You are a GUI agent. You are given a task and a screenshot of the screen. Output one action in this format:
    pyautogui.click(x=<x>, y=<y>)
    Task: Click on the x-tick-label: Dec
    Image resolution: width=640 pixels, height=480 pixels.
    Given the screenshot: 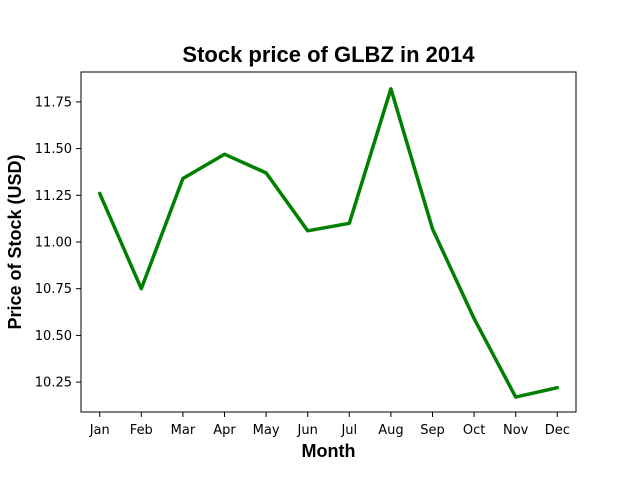 What is the action you would take?
    pyautogui.click(x=557, y=430)
    